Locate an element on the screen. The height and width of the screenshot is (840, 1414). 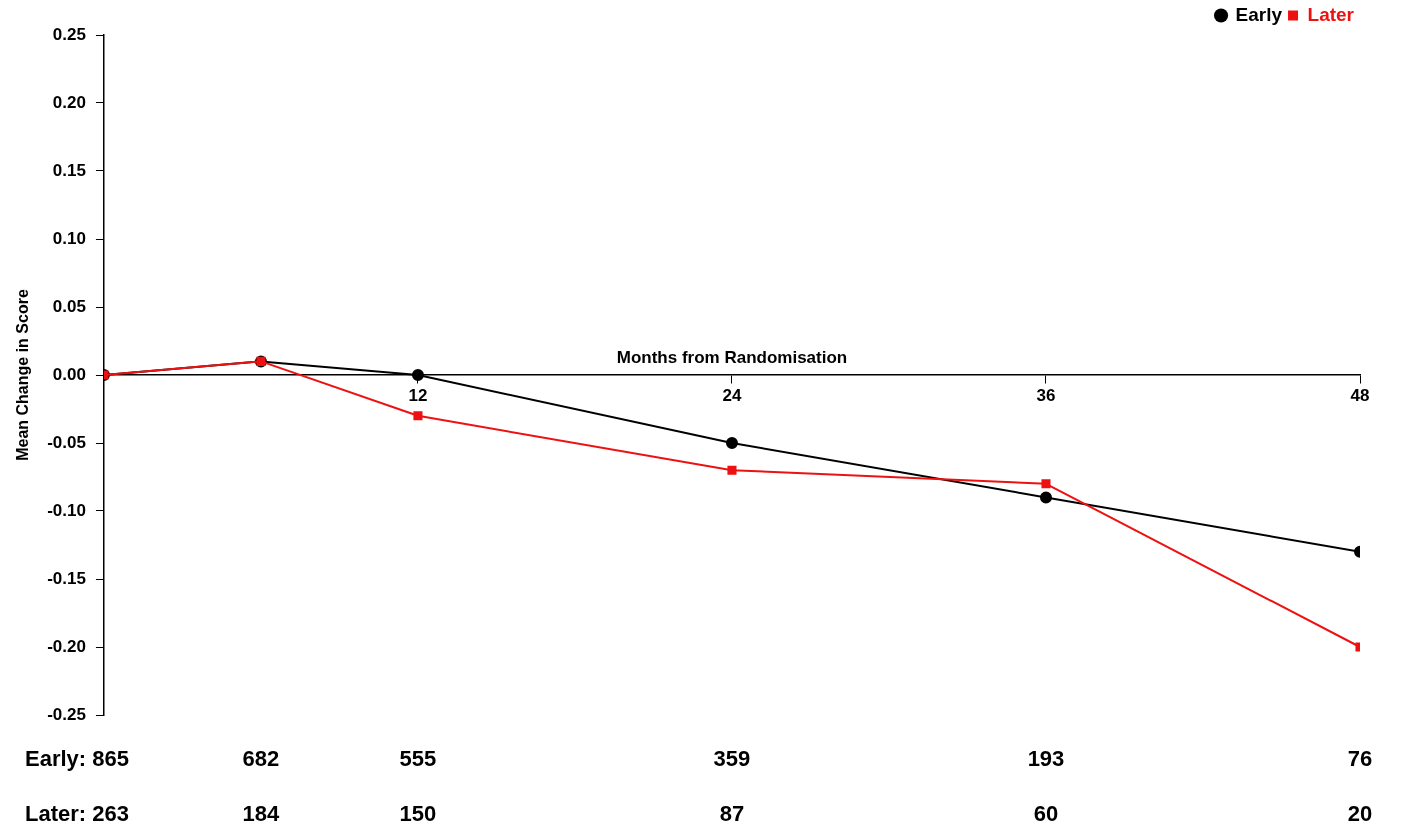
text: 87 is located at coordinates (732, 814).